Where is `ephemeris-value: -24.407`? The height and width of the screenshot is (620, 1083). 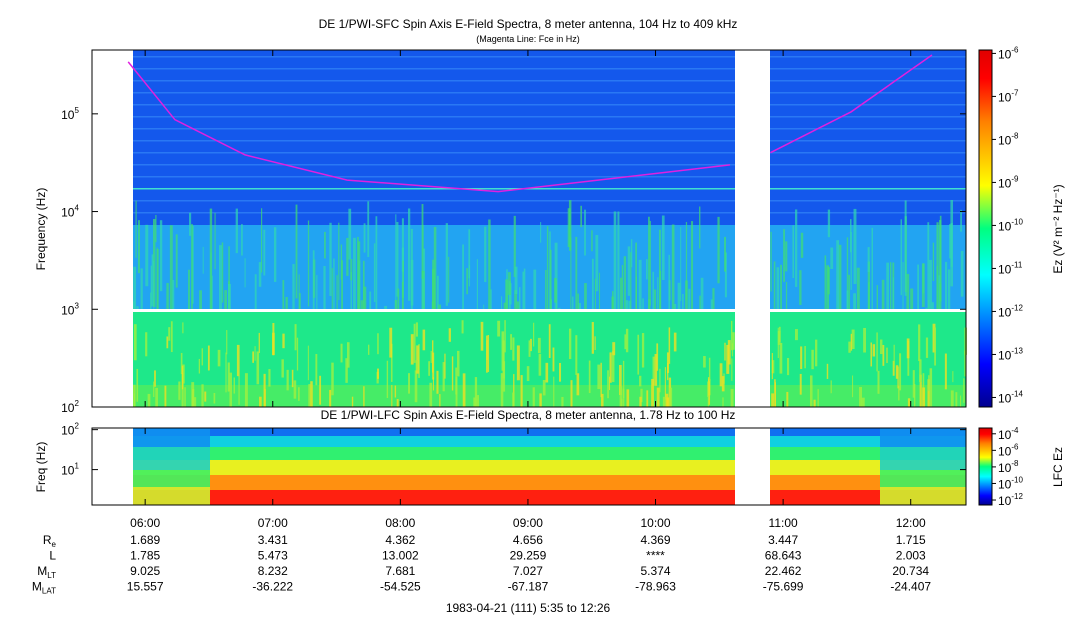
ephemeris-value: -24.407 is located at coordinates (910, 587).